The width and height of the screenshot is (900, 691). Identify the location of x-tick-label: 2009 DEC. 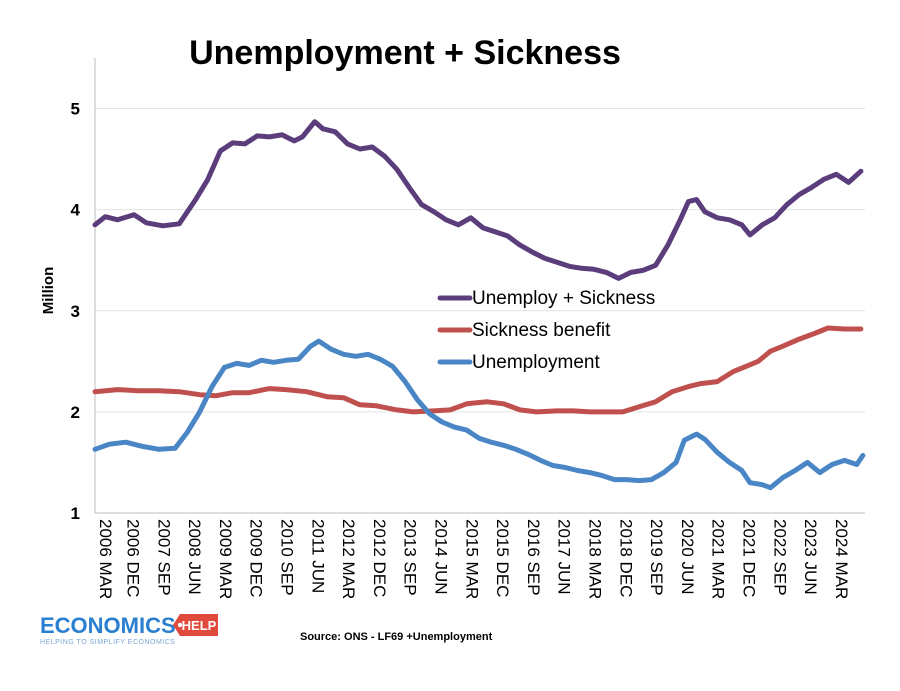
(256, 558).